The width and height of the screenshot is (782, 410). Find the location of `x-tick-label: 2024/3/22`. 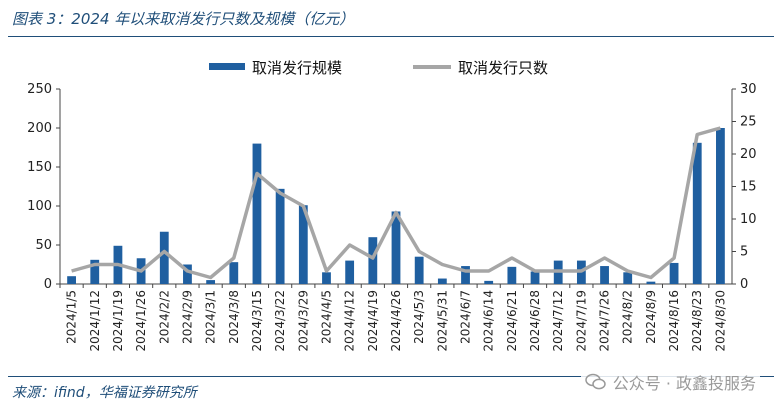

x-tick-label: 2024/3/22 is located at coordinates (280, 321).